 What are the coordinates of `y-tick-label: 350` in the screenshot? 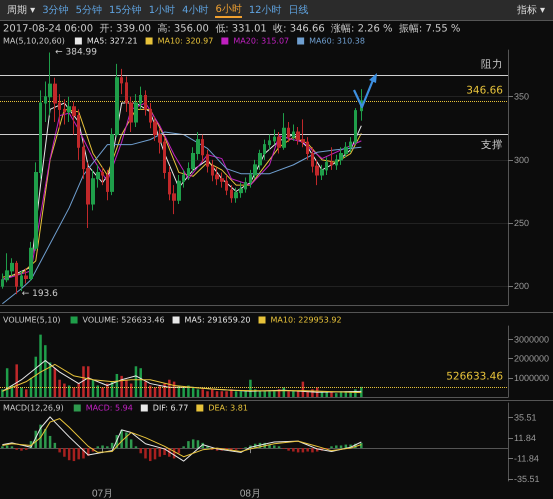 It's located at (522, 97).